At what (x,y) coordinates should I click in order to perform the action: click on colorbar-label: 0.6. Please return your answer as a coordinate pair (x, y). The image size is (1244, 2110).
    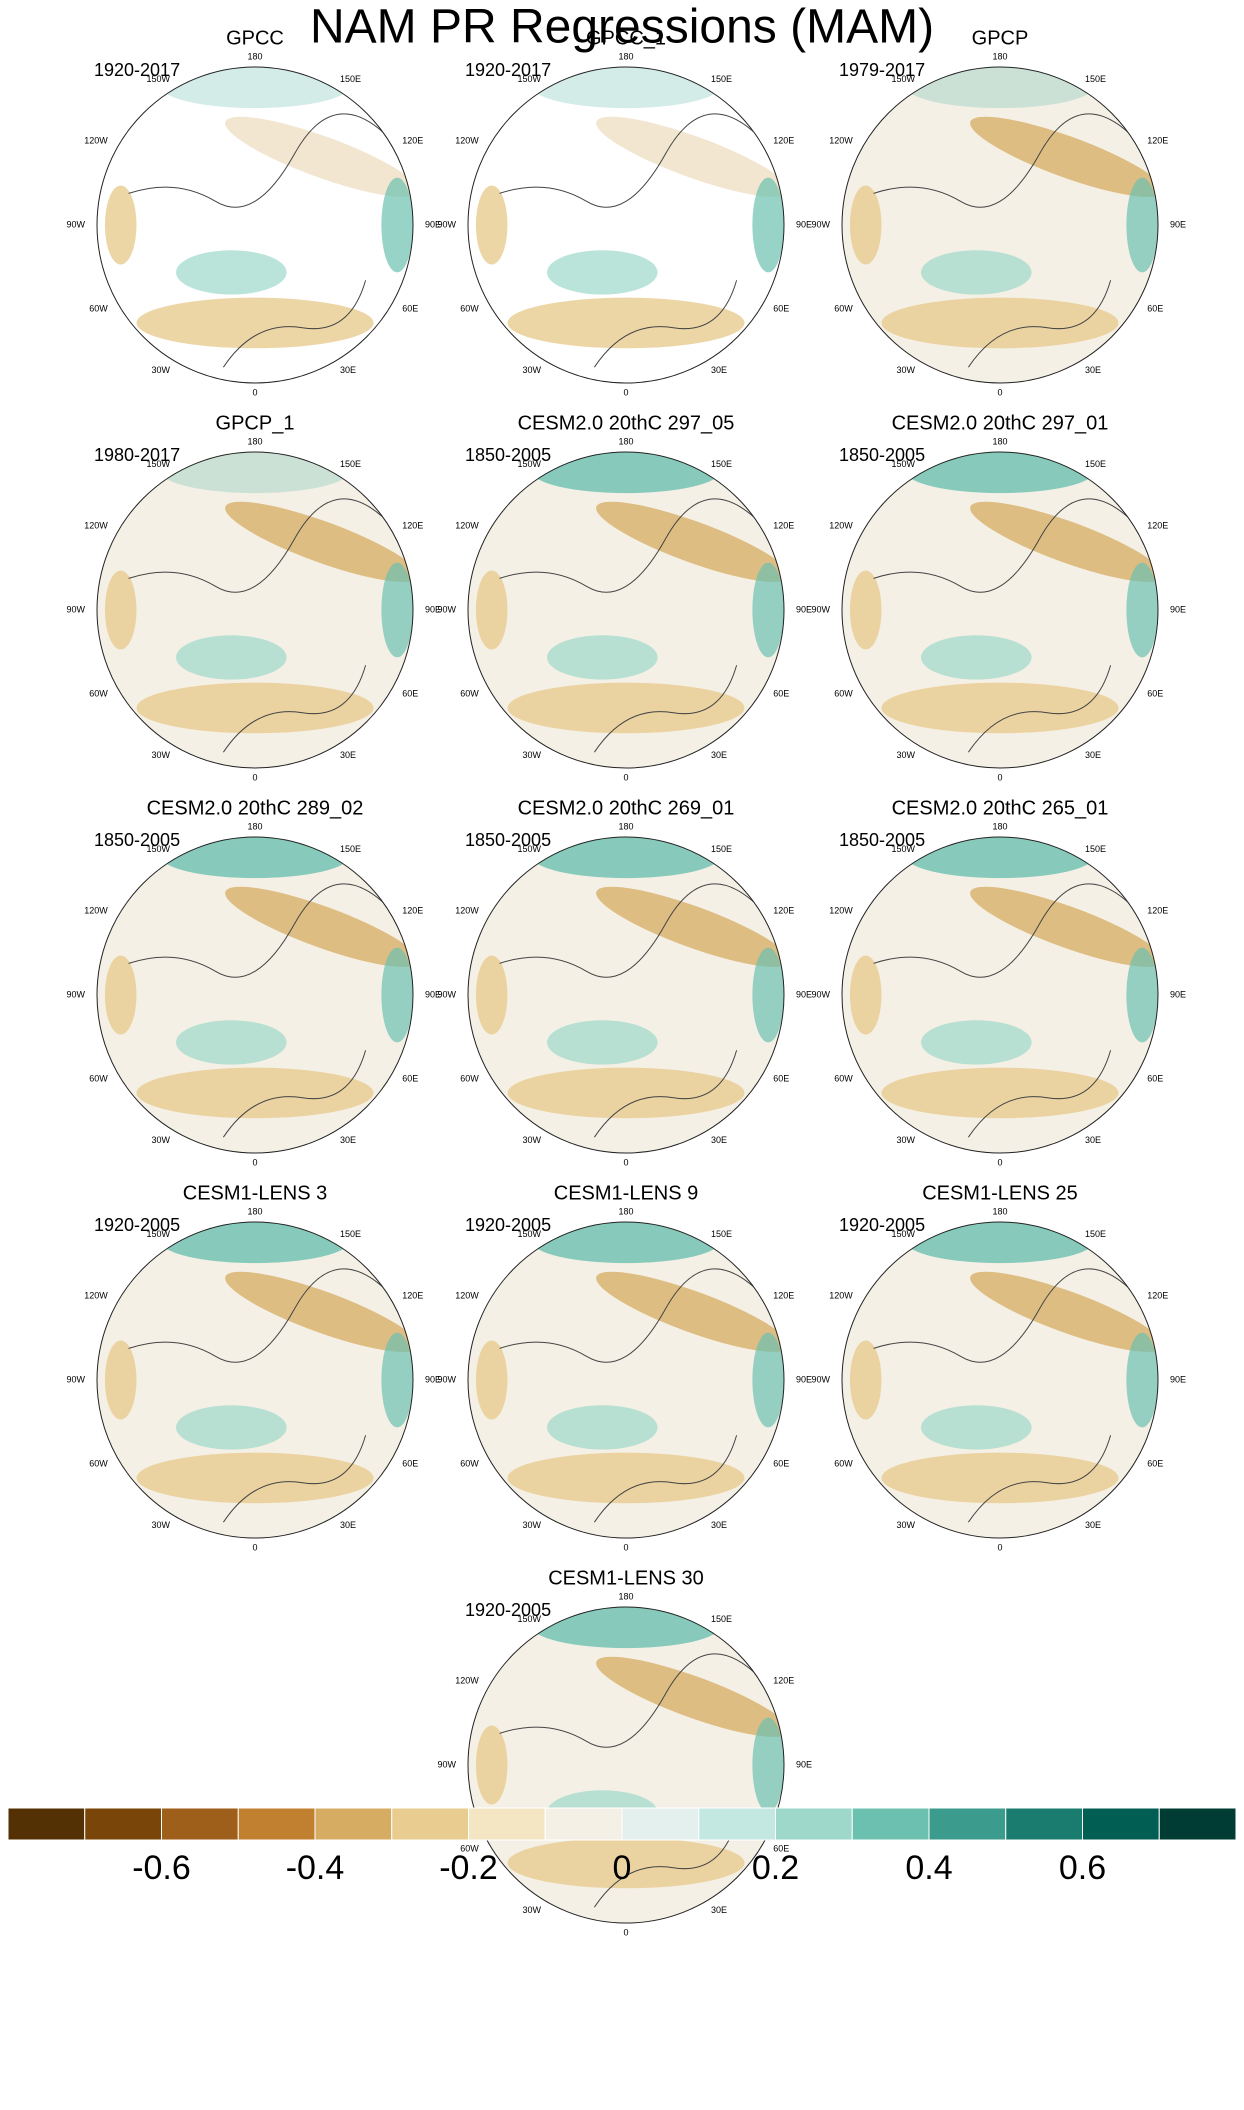
    Looking at the image, I should click on (1082, 1868).